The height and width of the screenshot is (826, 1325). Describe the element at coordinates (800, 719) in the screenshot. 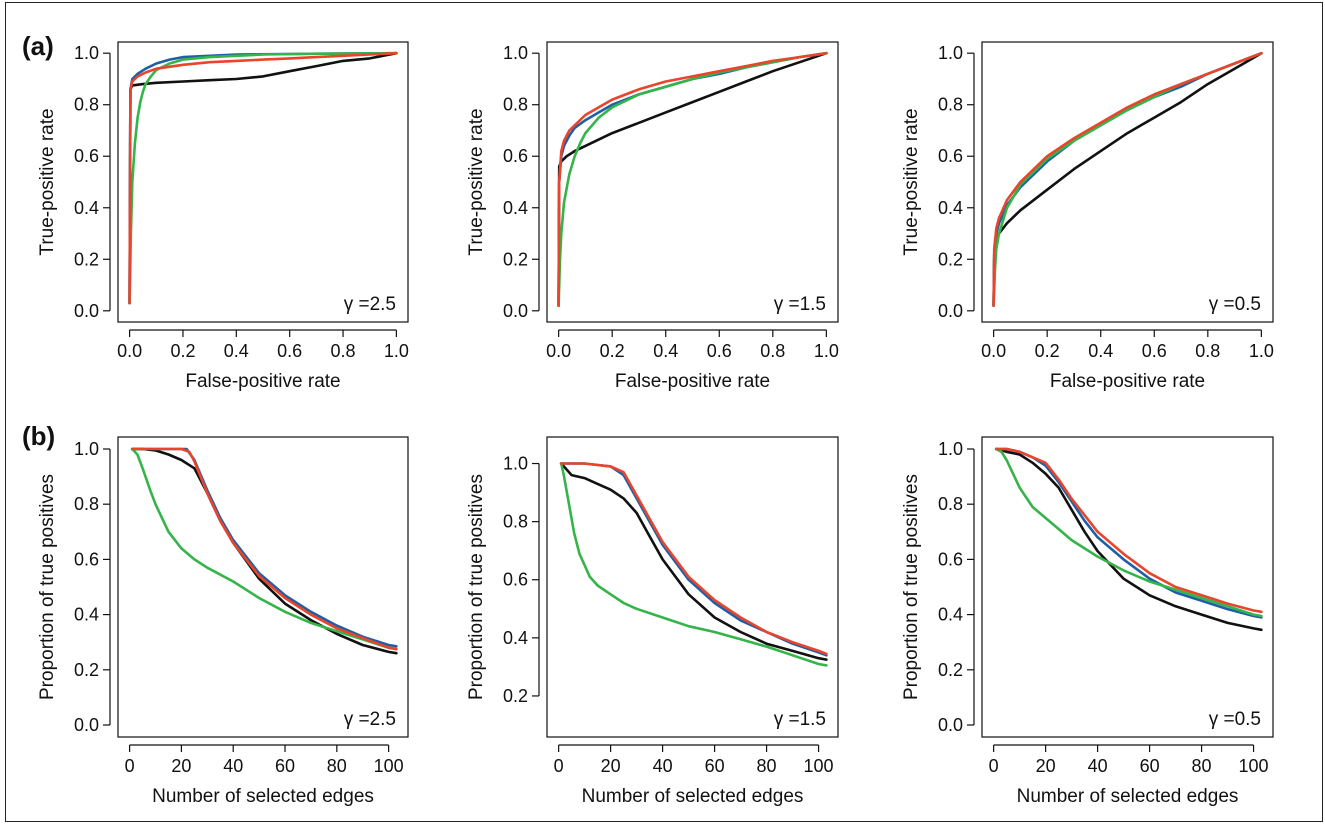

I see `gamma-annotation: γ =1.5` at that location.